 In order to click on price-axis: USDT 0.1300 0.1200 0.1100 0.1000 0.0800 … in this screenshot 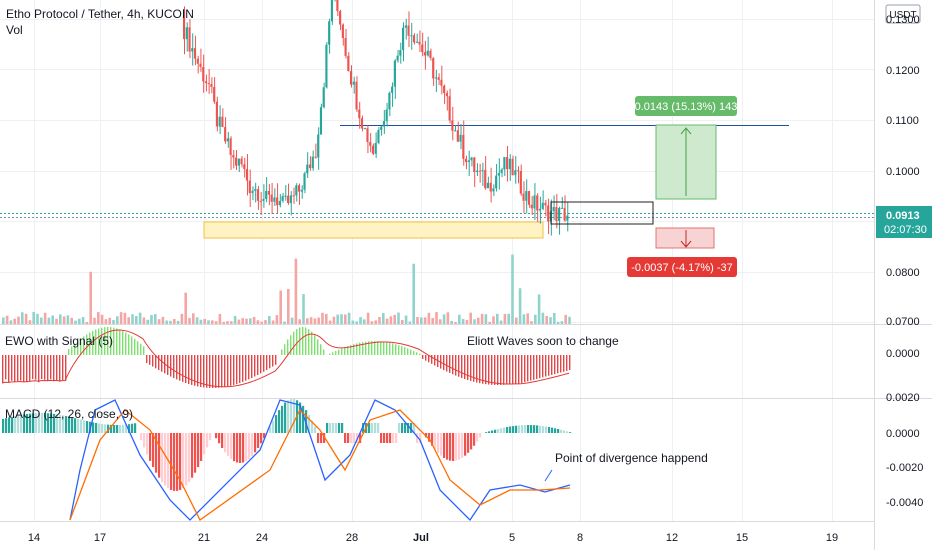, I will do `click(904, 256)`.